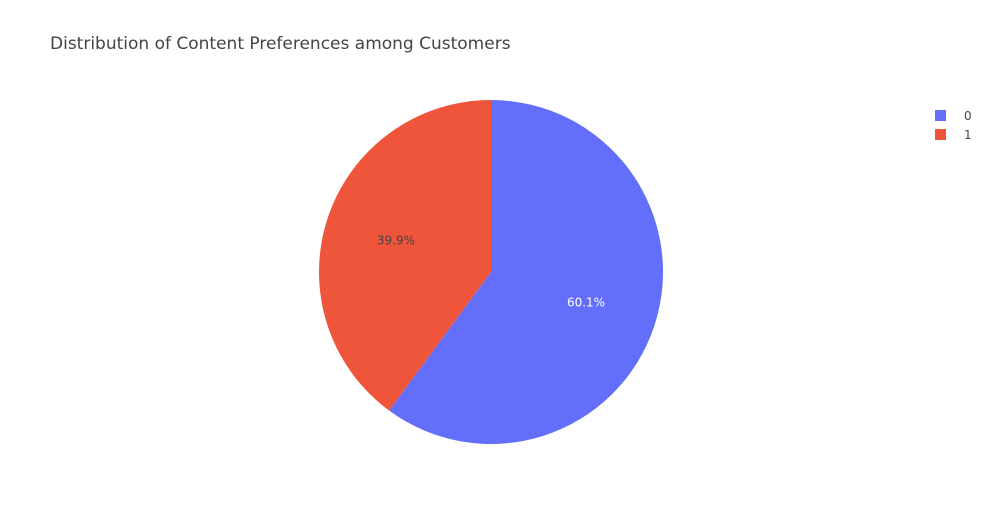 This screenshot has height=525, width=984. What do you see at coordinates (951, 134) in the screenshot?
I see `legend-item-1: 1` at bounding box center [951, 134].